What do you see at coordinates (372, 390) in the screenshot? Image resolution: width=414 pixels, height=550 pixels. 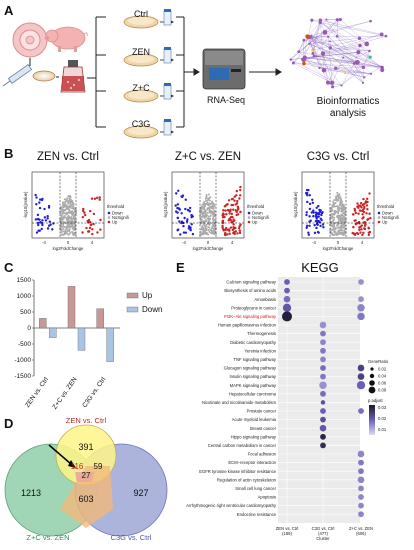 I see `kegg-size-legend-dot` at bounding box center [372, 390].